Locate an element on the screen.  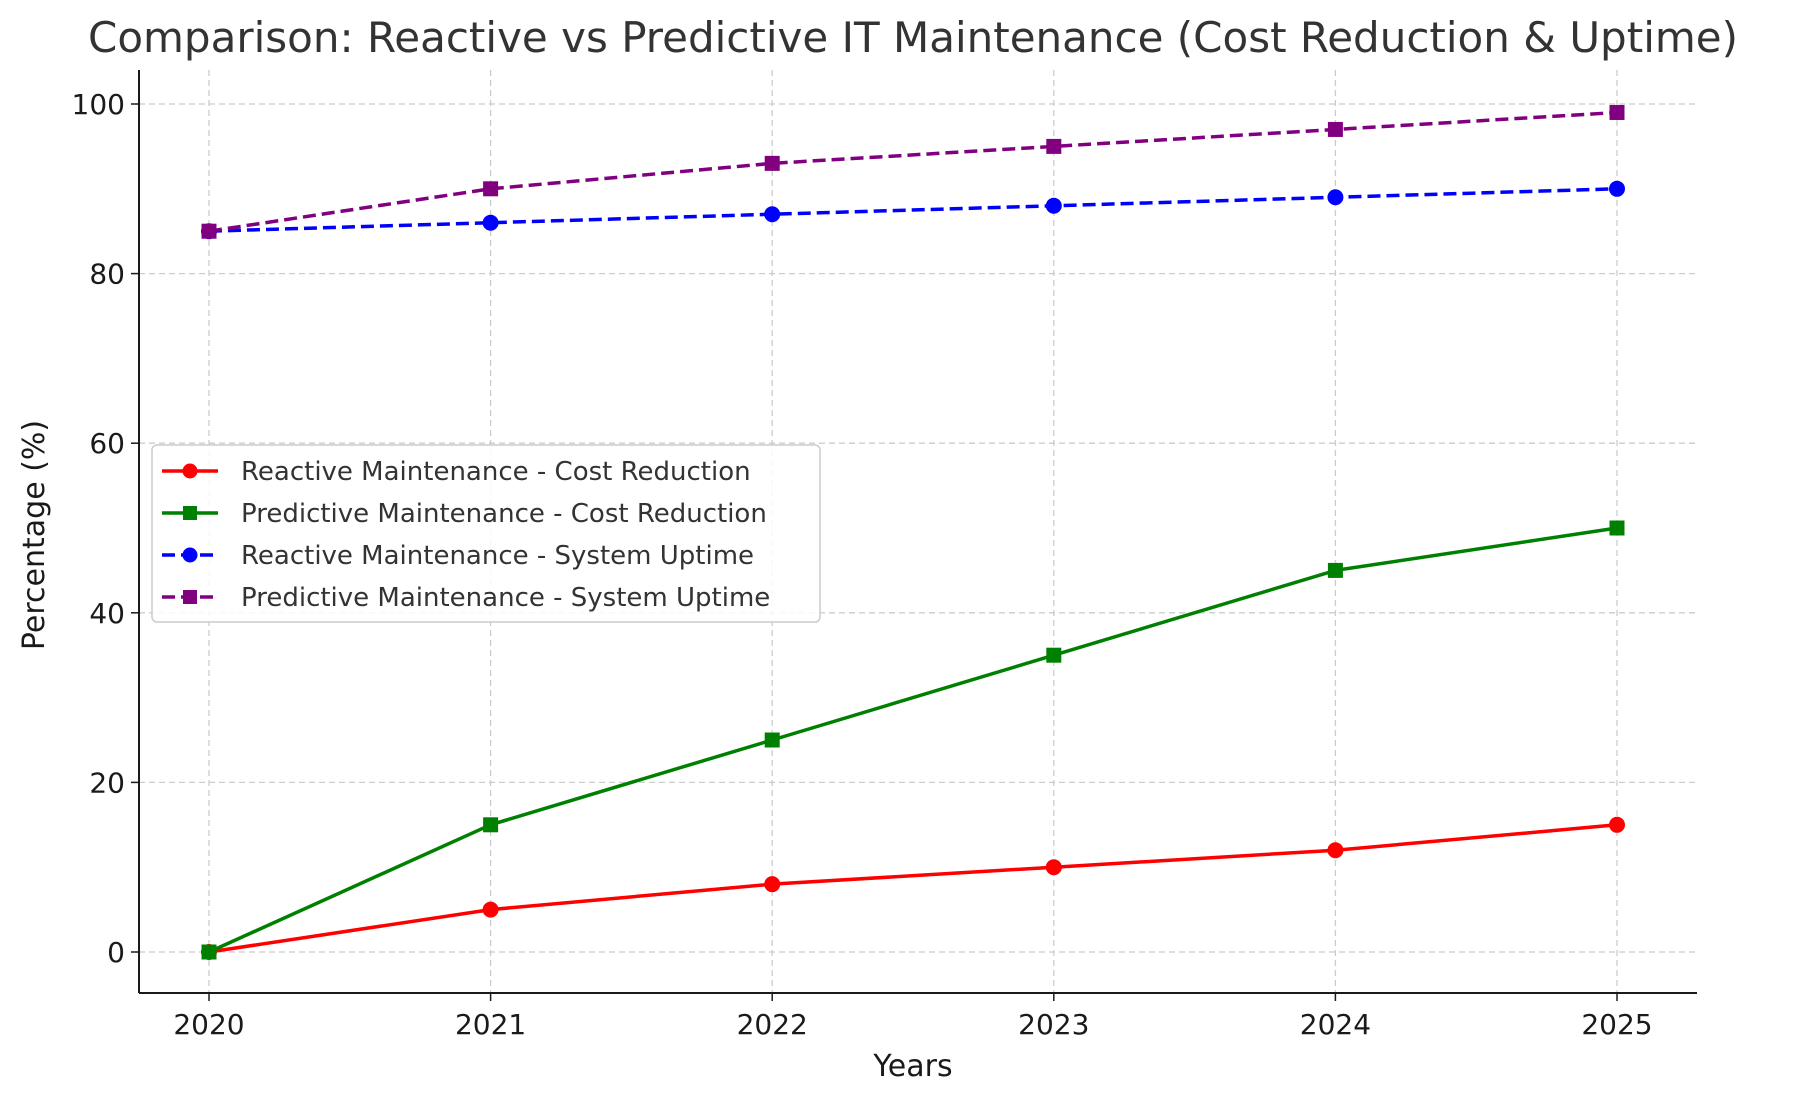
x-tick-label: 2021 is located at coordinates (490, 1024).